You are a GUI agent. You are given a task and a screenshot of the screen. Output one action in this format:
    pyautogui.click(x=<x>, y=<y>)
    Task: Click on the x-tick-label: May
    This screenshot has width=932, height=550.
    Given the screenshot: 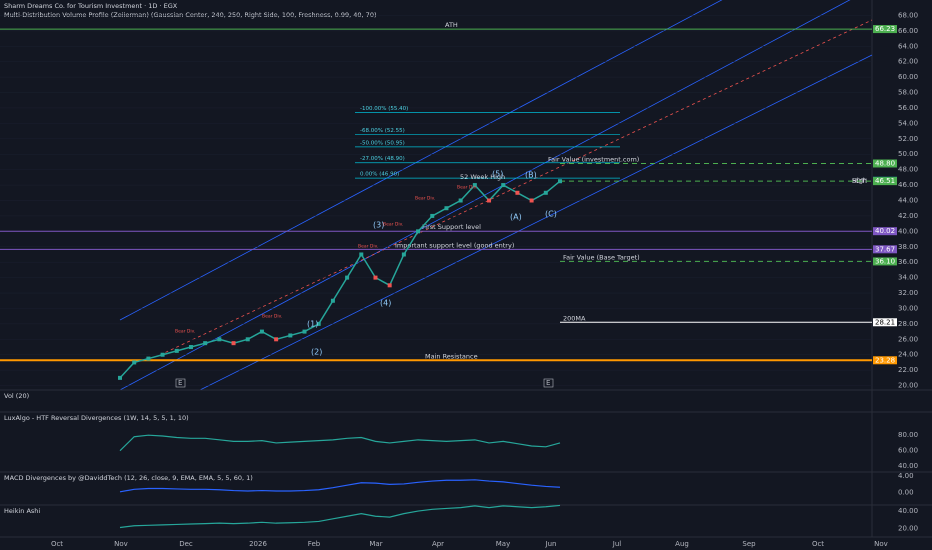 What is the action you would take?
    pyautogui.click(x=503, y=544)
    